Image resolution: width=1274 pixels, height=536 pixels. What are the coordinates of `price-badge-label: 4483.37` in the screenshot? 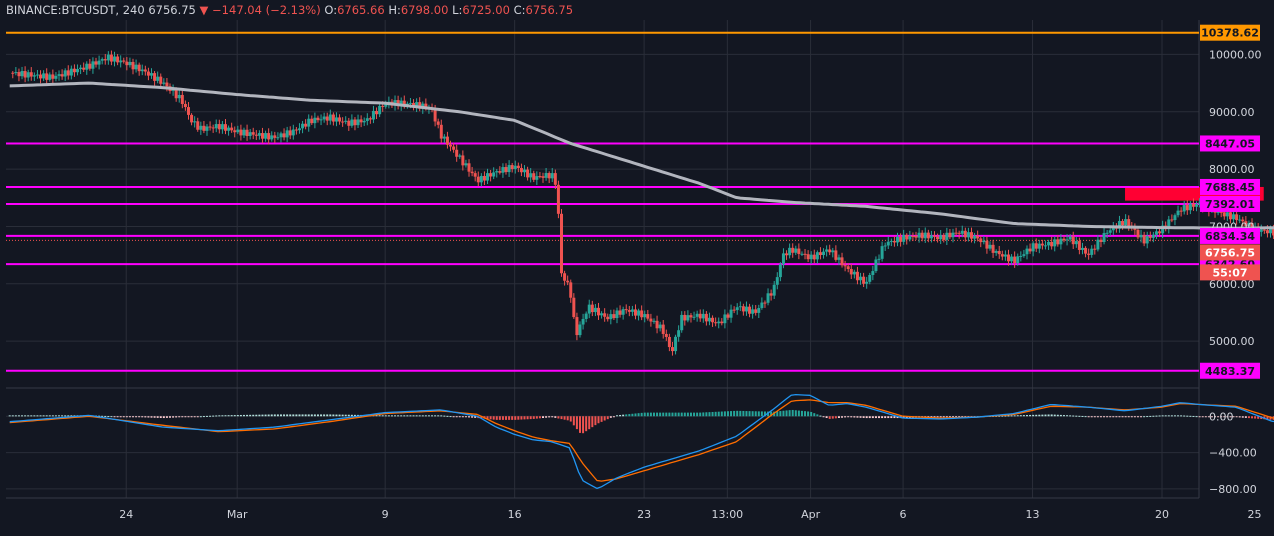 It's located at (1230, 371).